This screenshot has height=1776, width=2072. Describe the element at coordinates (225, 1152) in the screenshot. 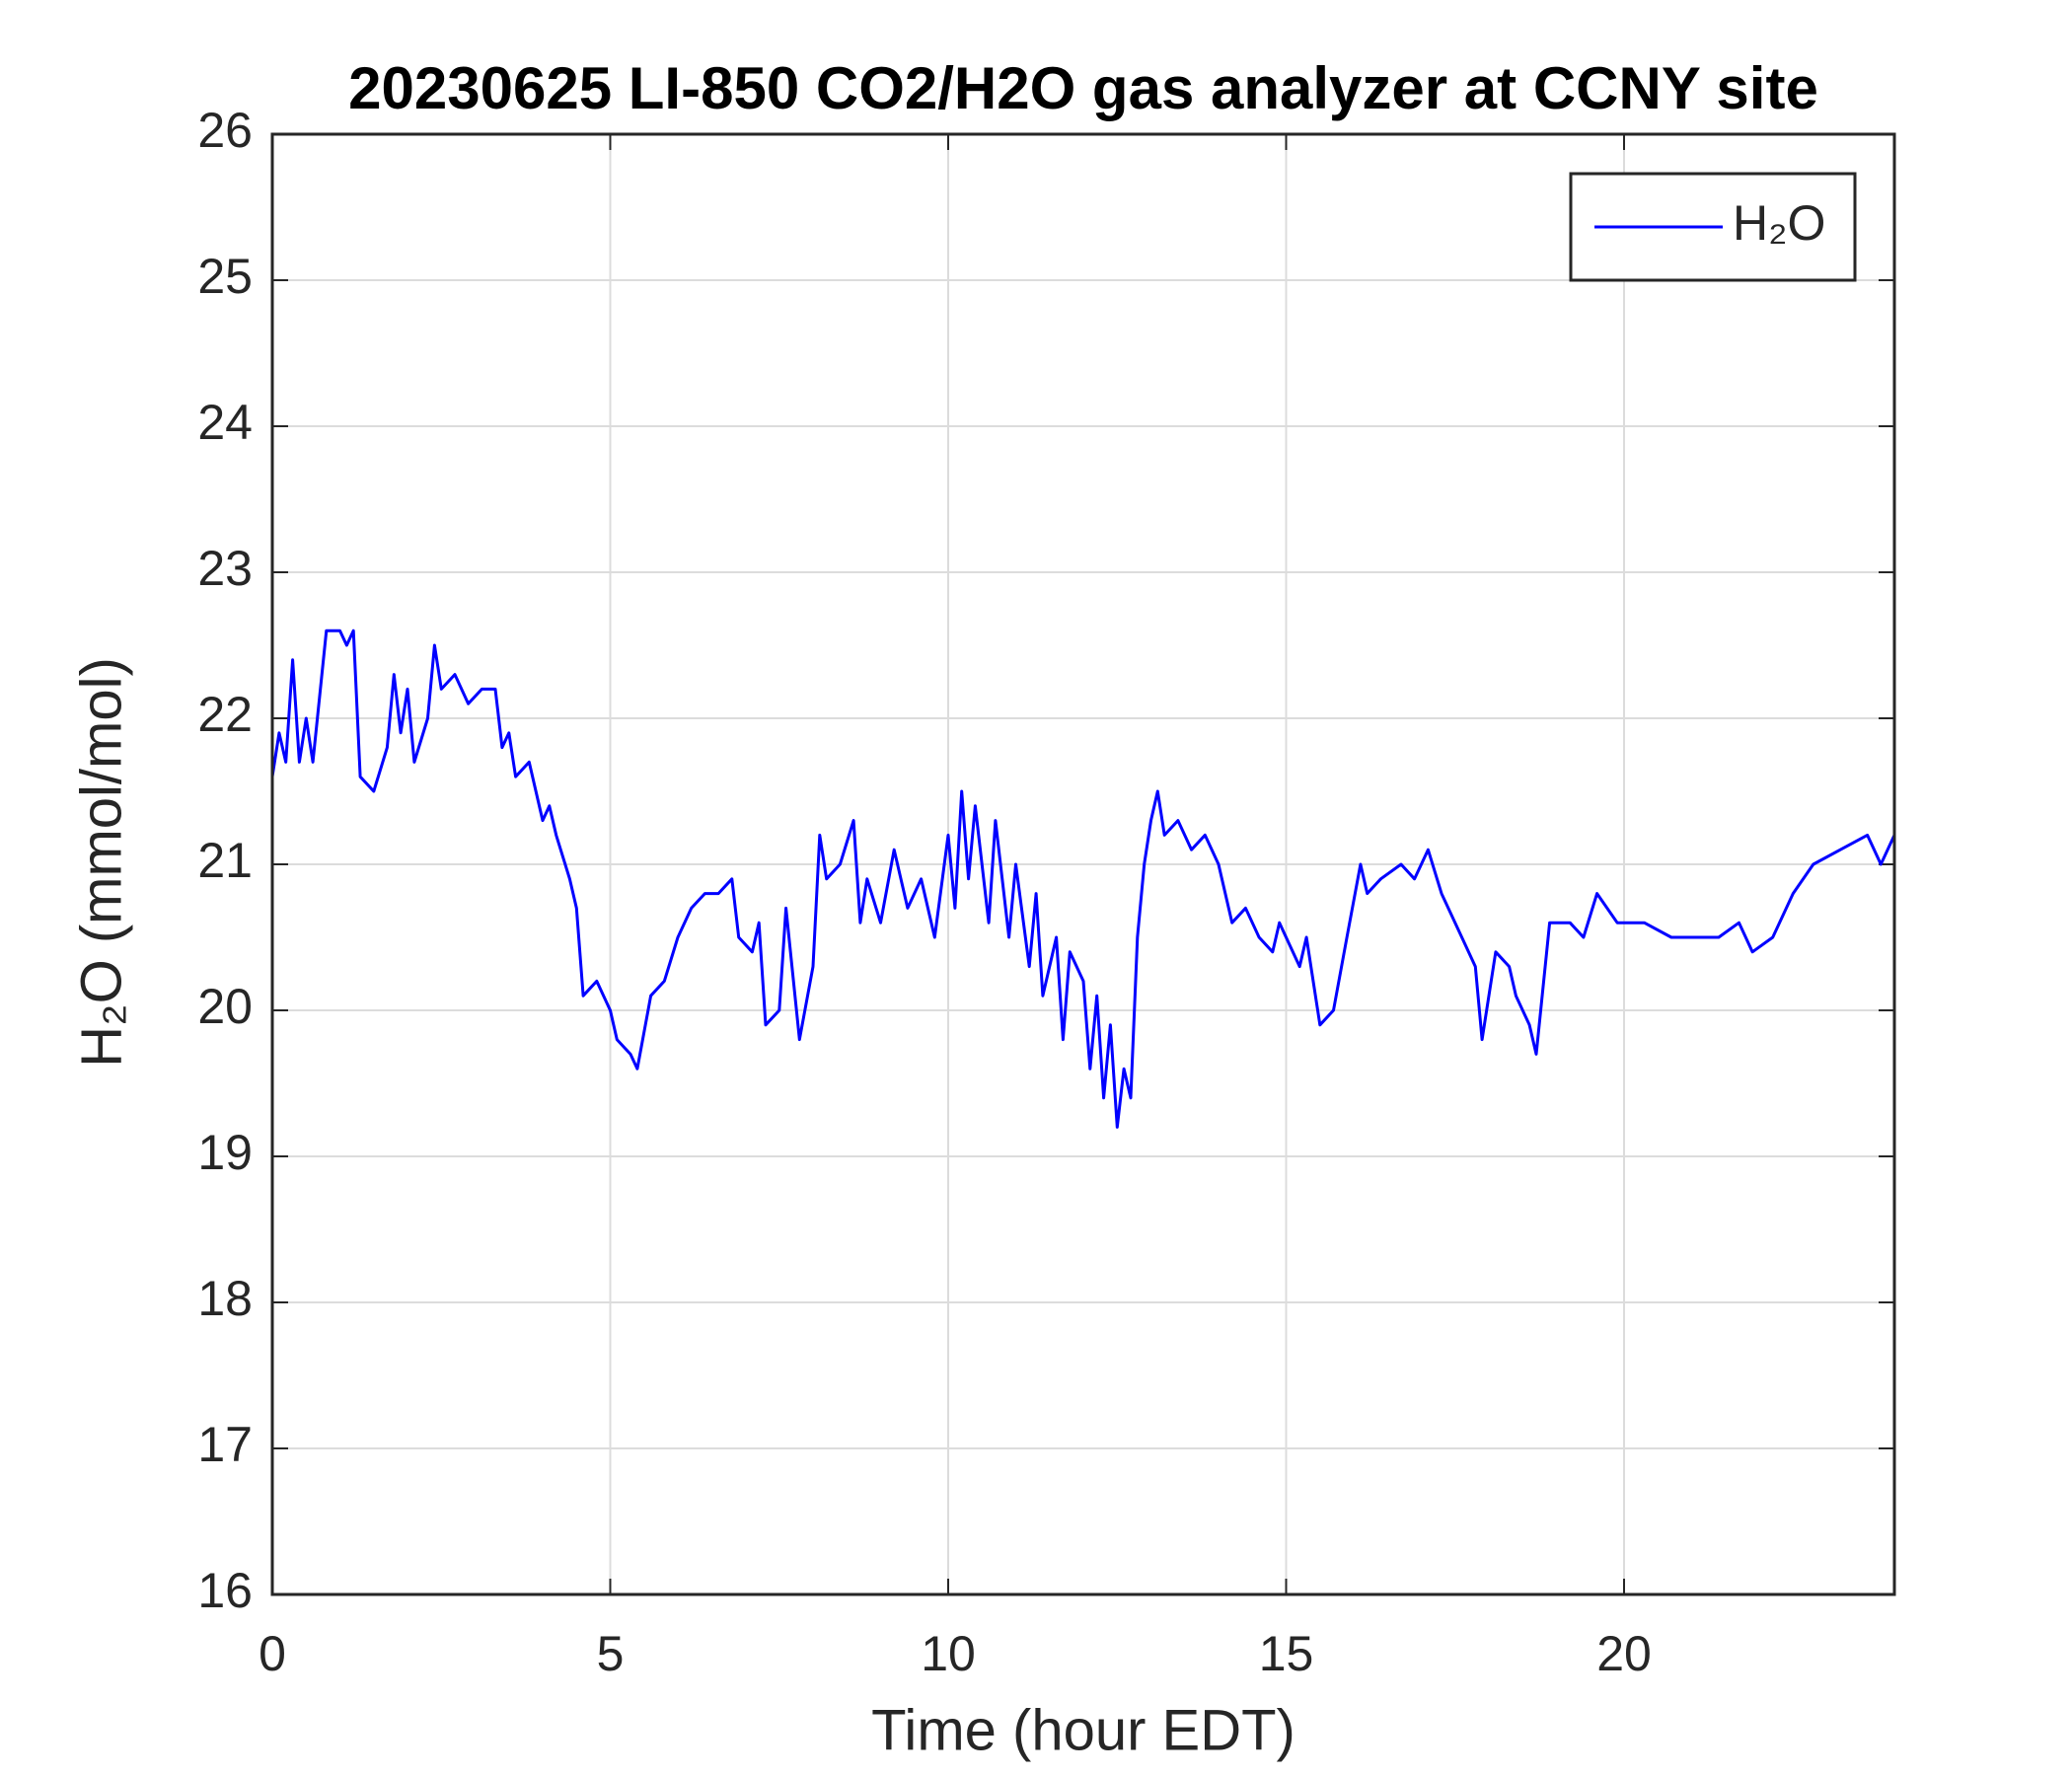

I see `y-tick-label: 19` at that location.